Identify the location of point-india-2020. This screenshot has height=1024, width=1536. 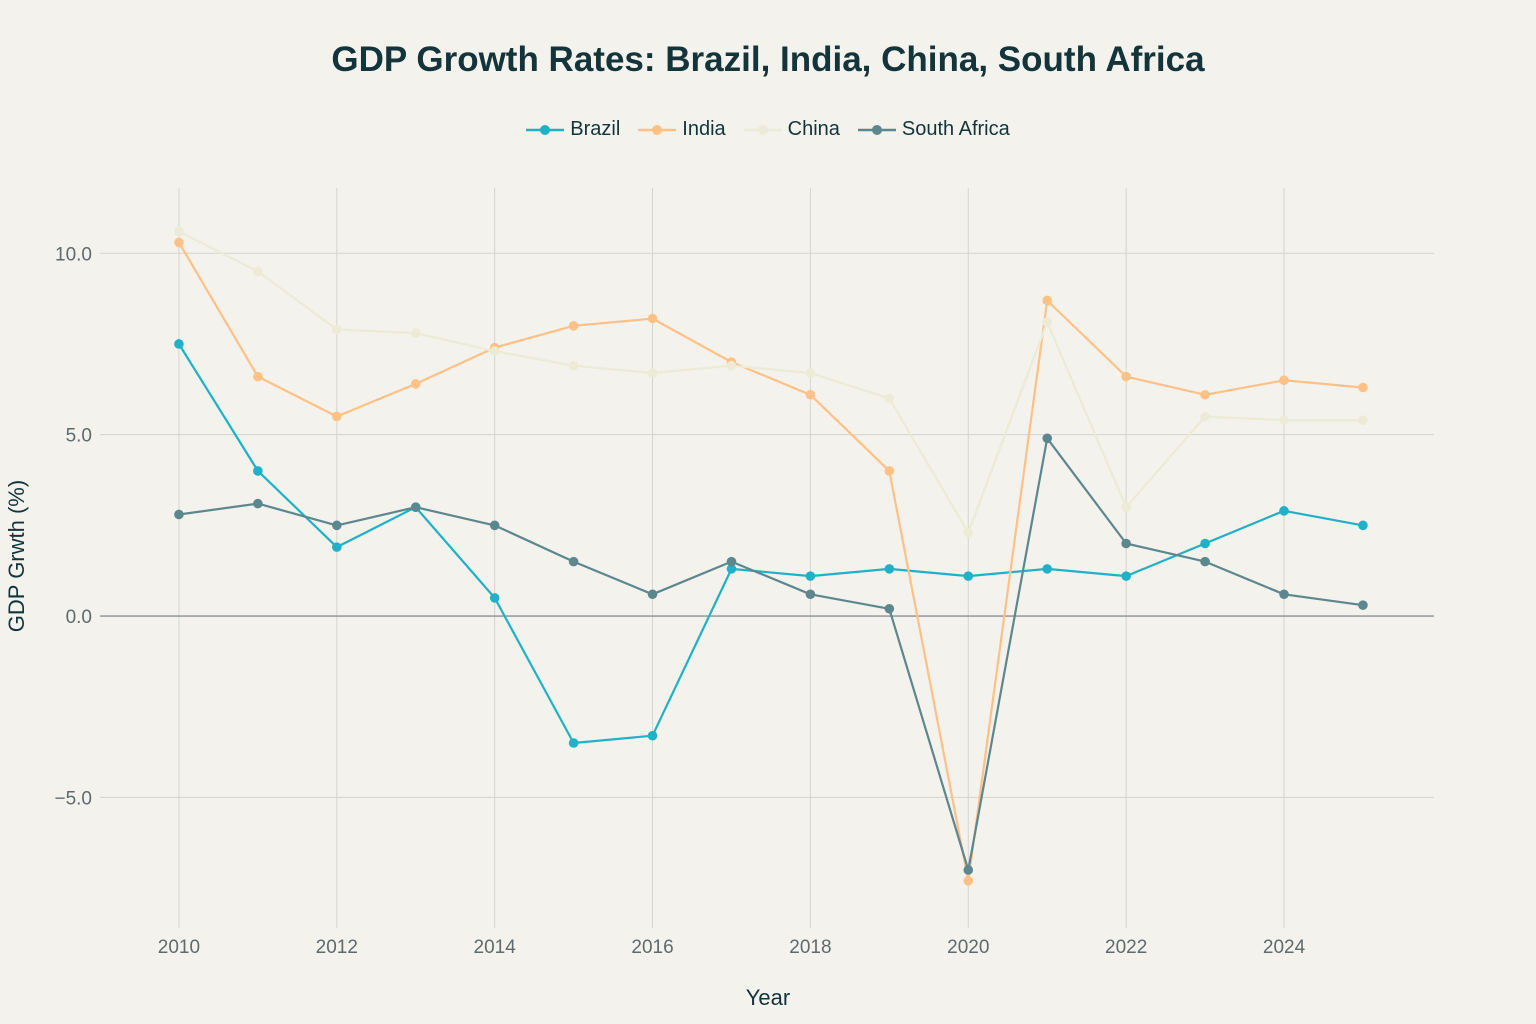
(968, 881).